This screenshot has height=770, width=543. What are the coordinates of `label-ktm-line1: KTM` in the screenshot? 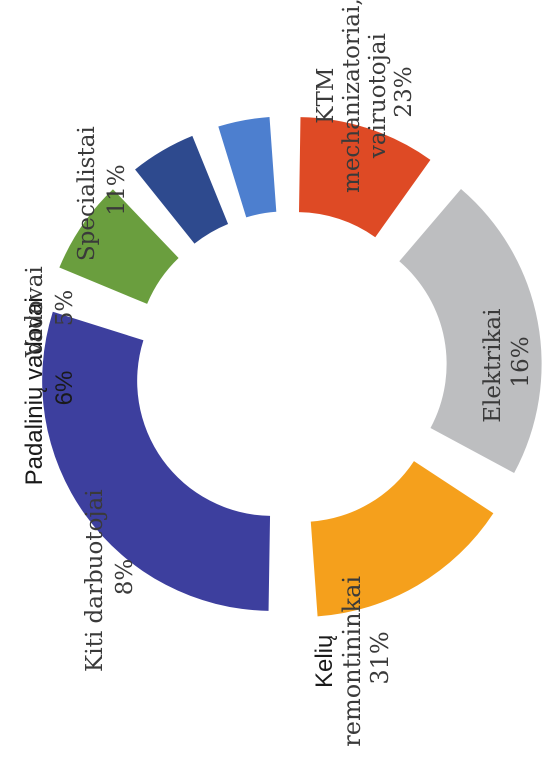 It's located at (326, 96).